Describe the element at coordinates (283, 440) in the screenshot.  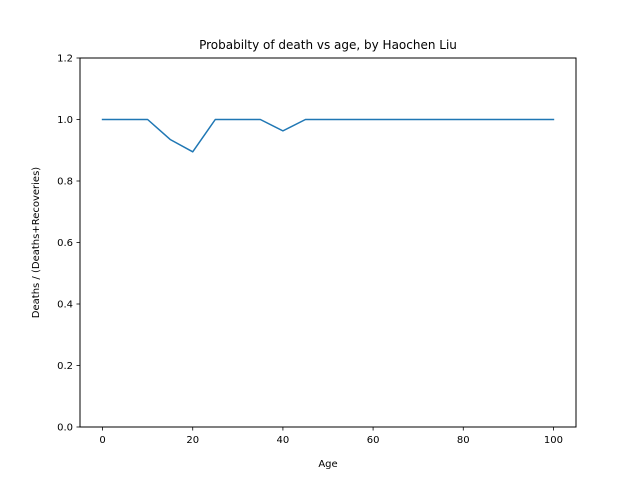
I see `x-tick-label: 40` at that location.